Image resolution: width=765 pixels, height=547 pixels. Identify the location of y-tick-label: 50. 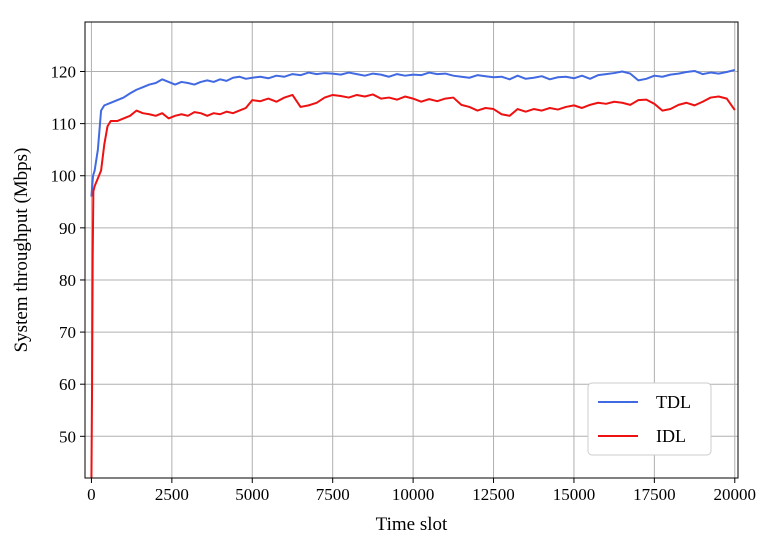
(67, 436).